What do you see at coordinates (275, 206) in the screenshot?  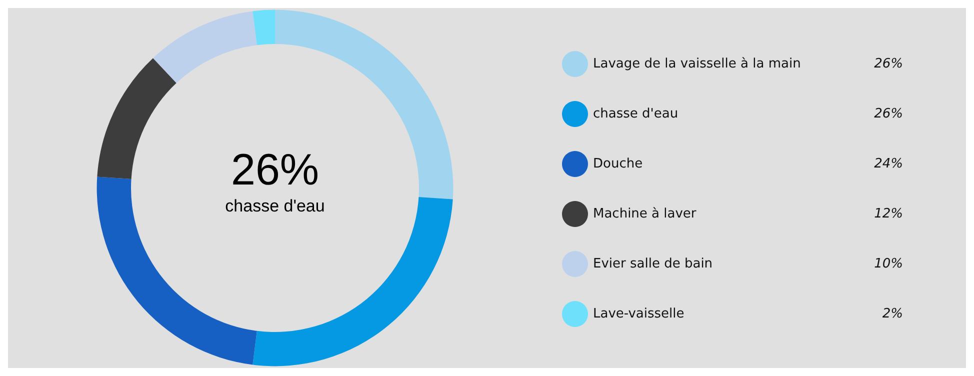 I see `text: chasse d'eau` at bounding box center [275, 206].